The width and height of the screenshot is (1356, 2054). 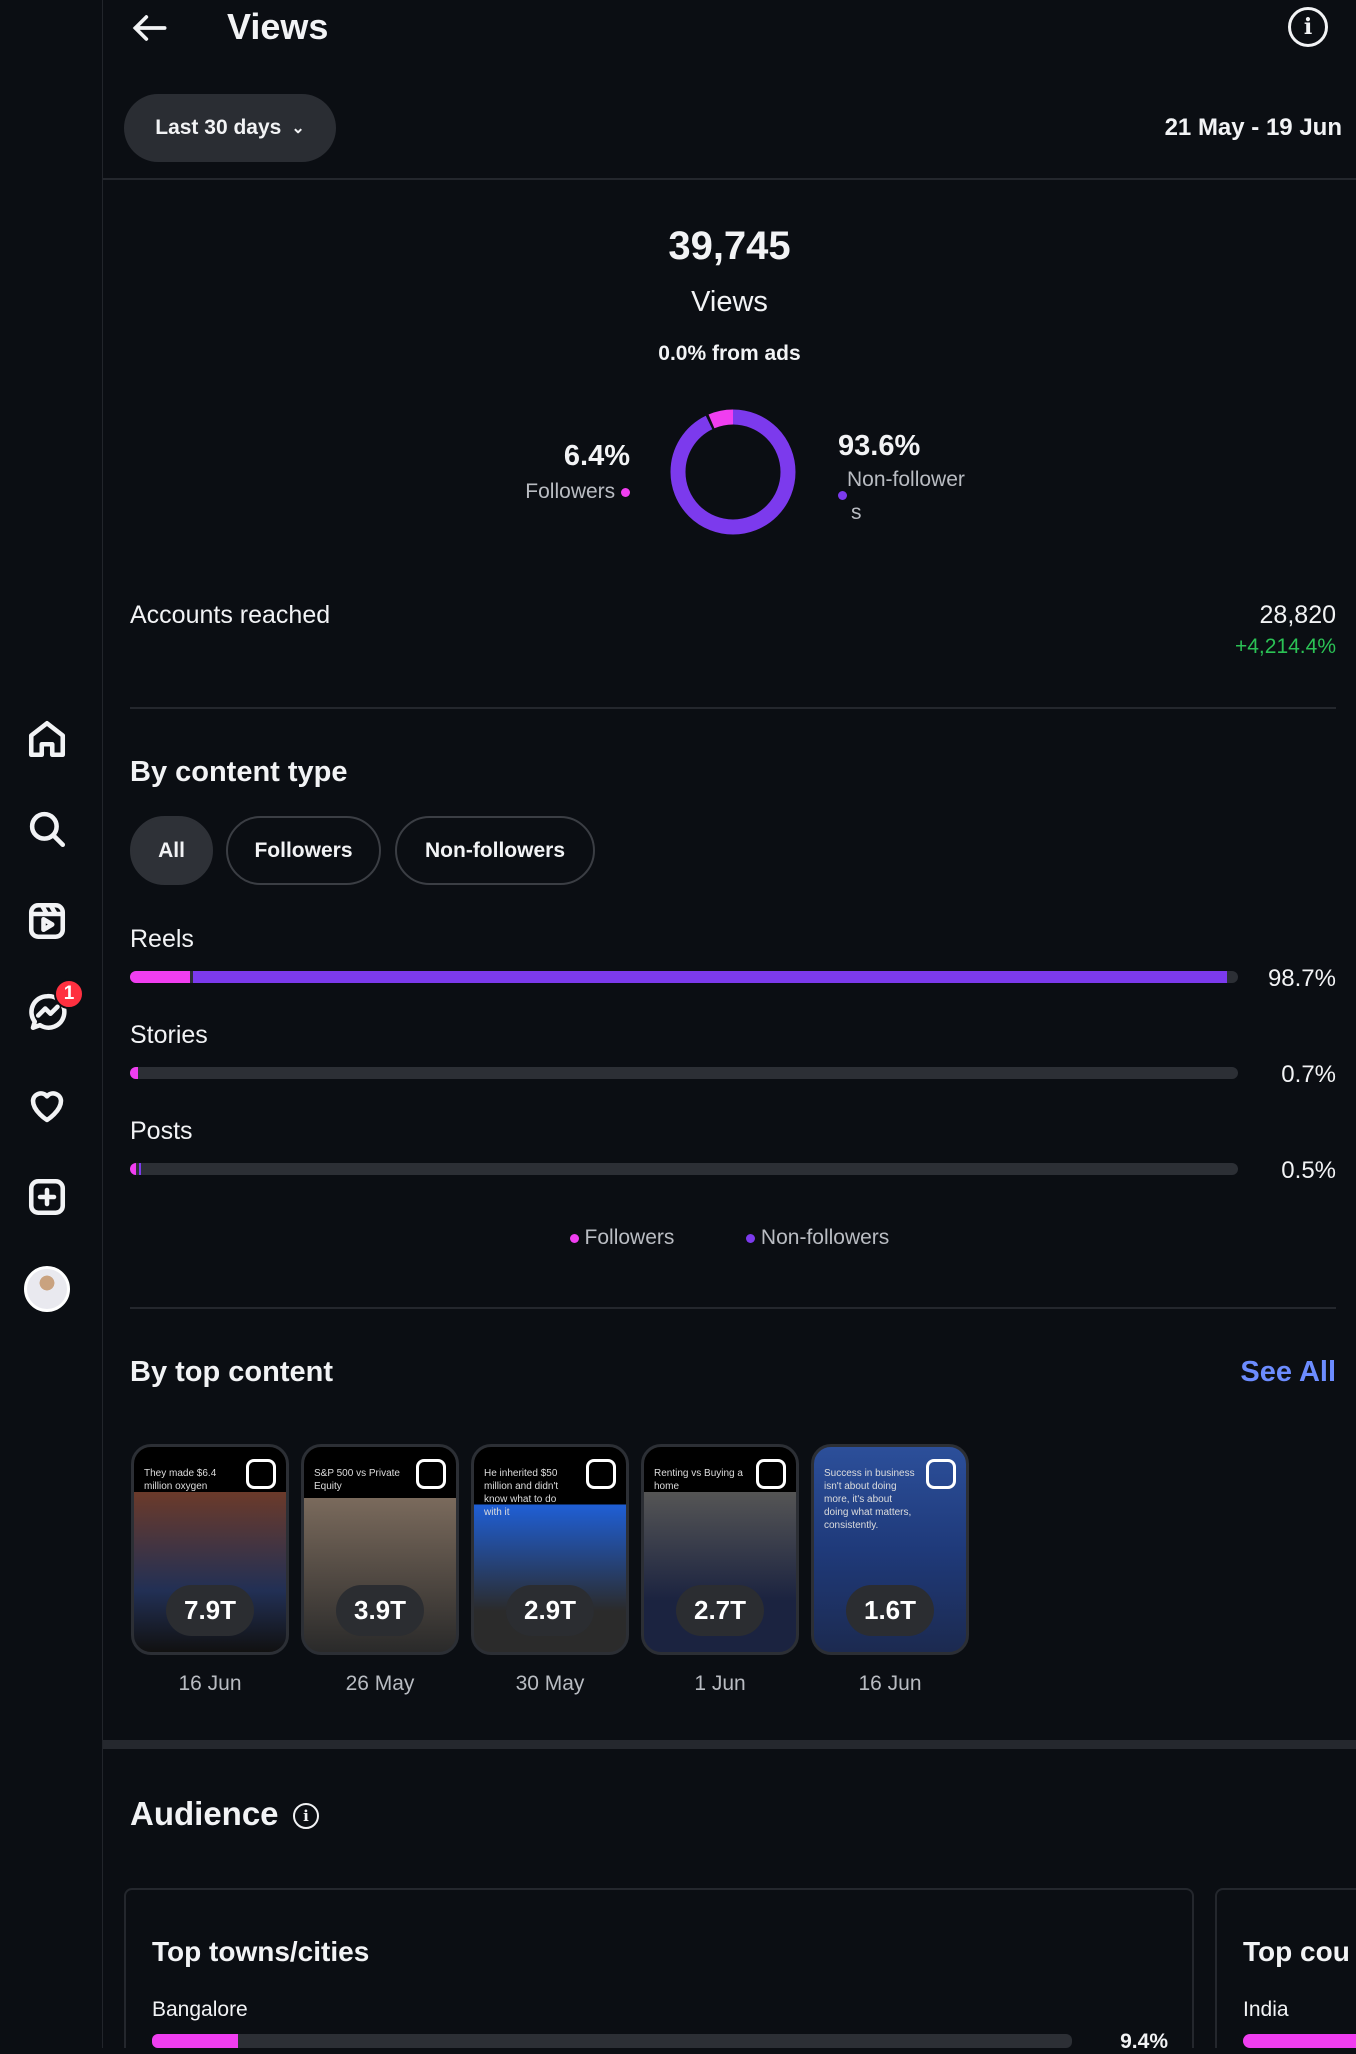 I want to click on notification-badge: 1, so click(x=69, y=994).